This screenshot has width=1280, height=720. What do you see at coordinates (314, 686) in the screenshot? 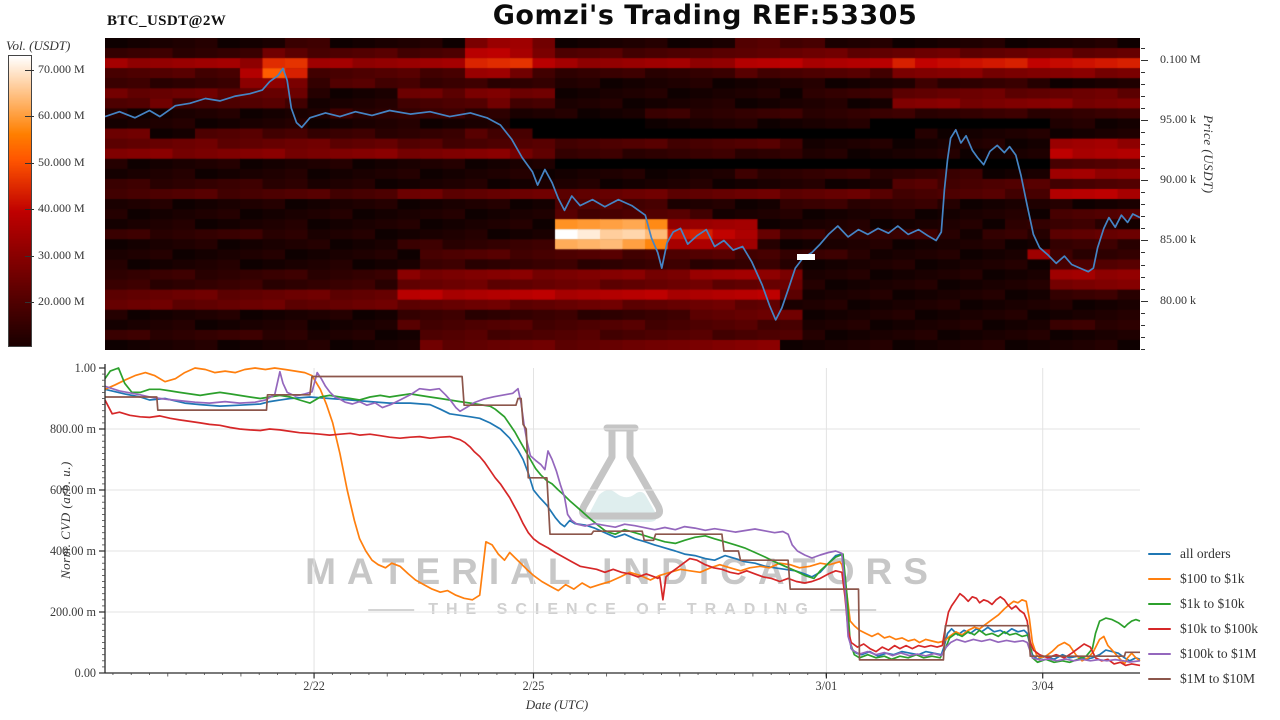
I see `date-tick-label: 2/22` at bounding box center [314, 686].